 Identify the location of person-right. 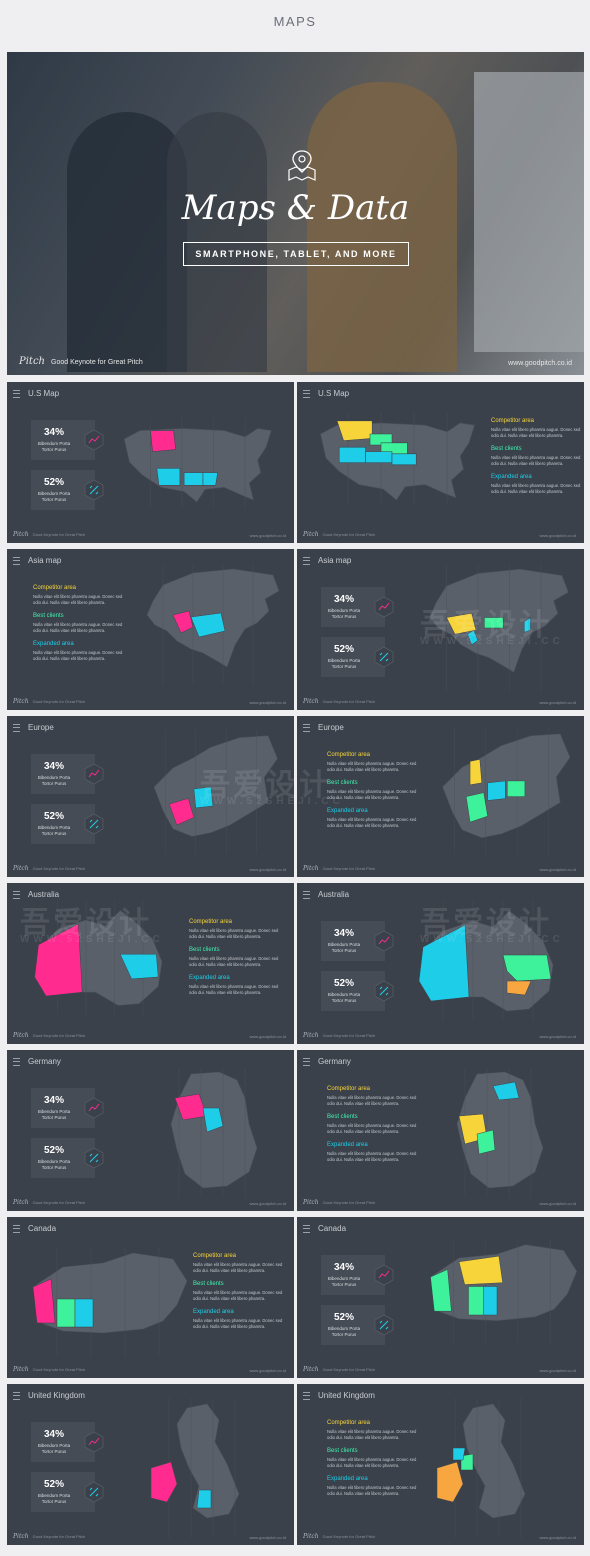
(382, 227).